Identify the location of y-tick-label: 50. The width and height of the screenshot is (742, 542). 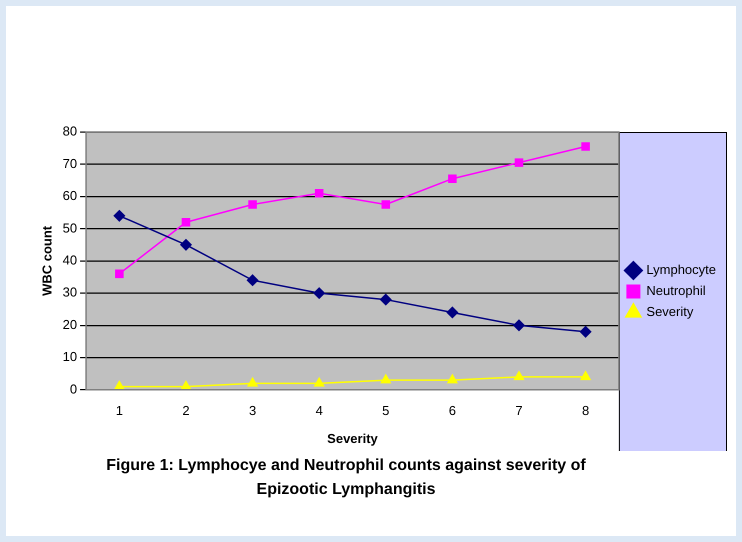
(70, 228).